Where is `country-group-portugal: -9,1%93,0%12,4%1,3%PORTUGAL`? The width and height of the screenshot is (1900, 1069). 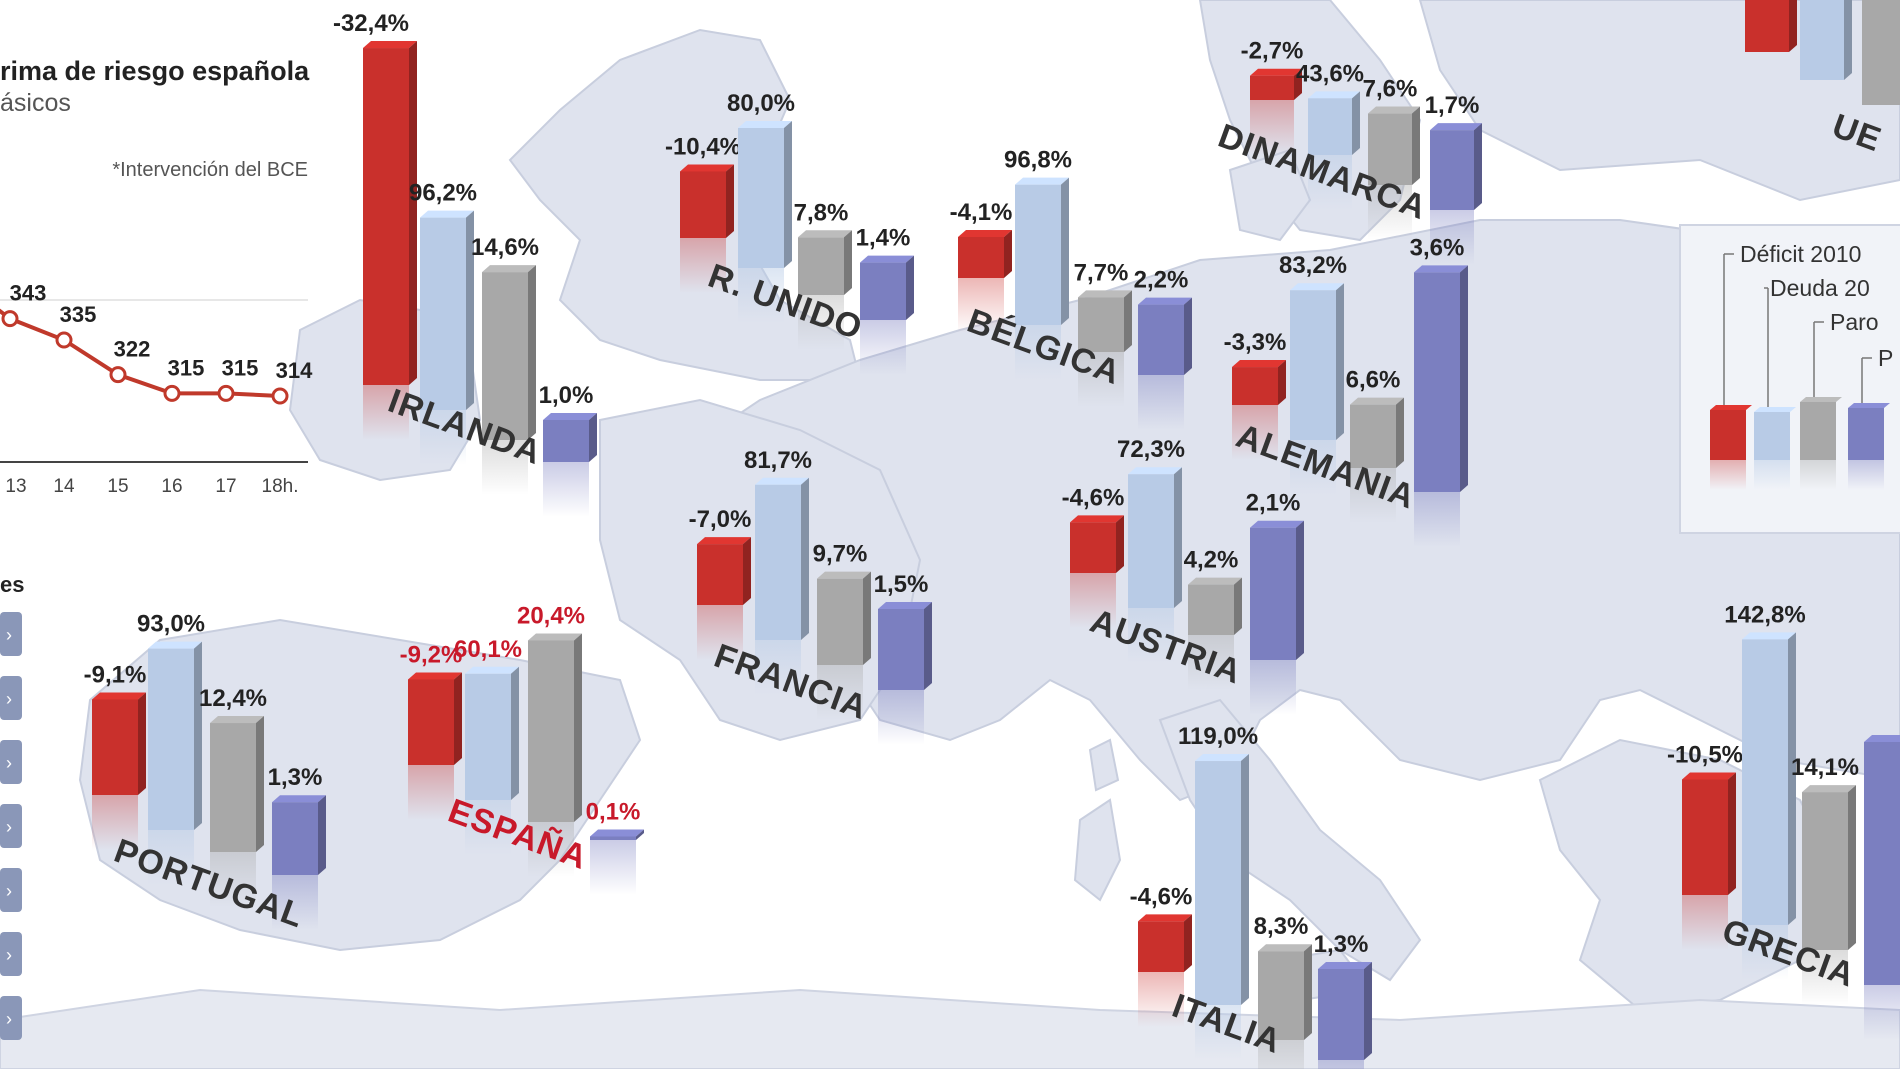
country-group-portugal: -9,1%93,0%12,4%1,3%PORTUGAL is located at coordinates (205, 773).